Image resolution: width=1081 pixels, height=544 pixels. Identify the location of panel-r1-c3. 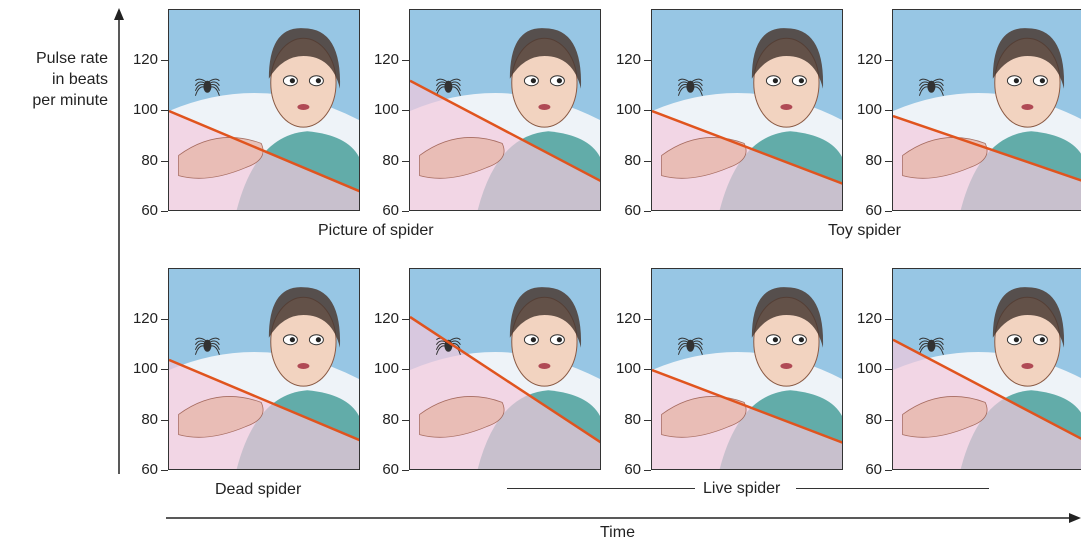
(747, 110).